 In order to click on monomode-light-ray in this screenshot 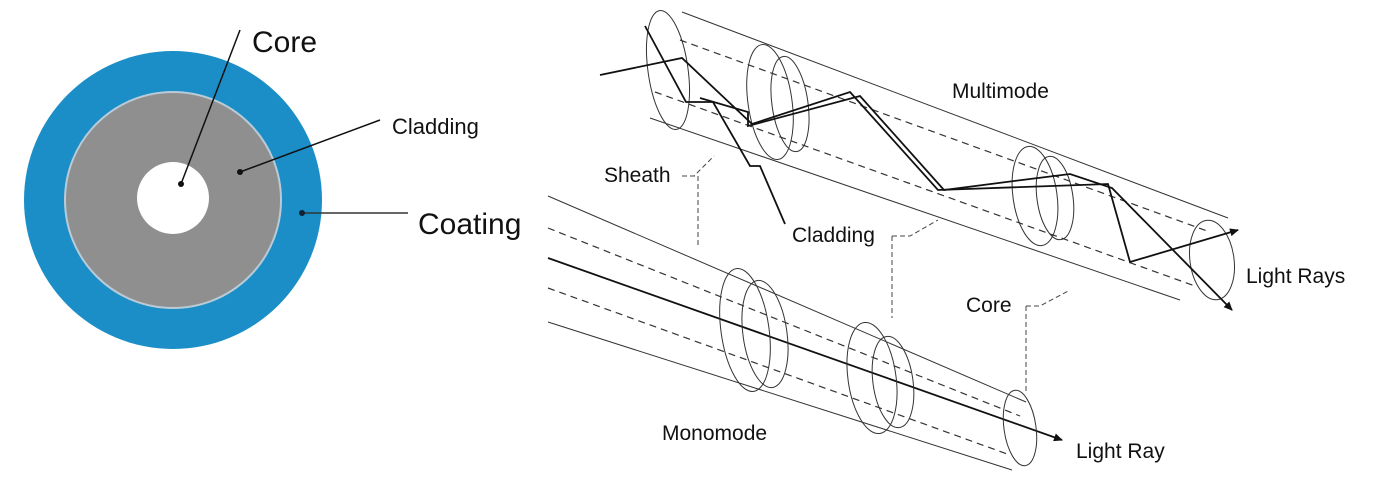, I will do `click(805, 349)`.